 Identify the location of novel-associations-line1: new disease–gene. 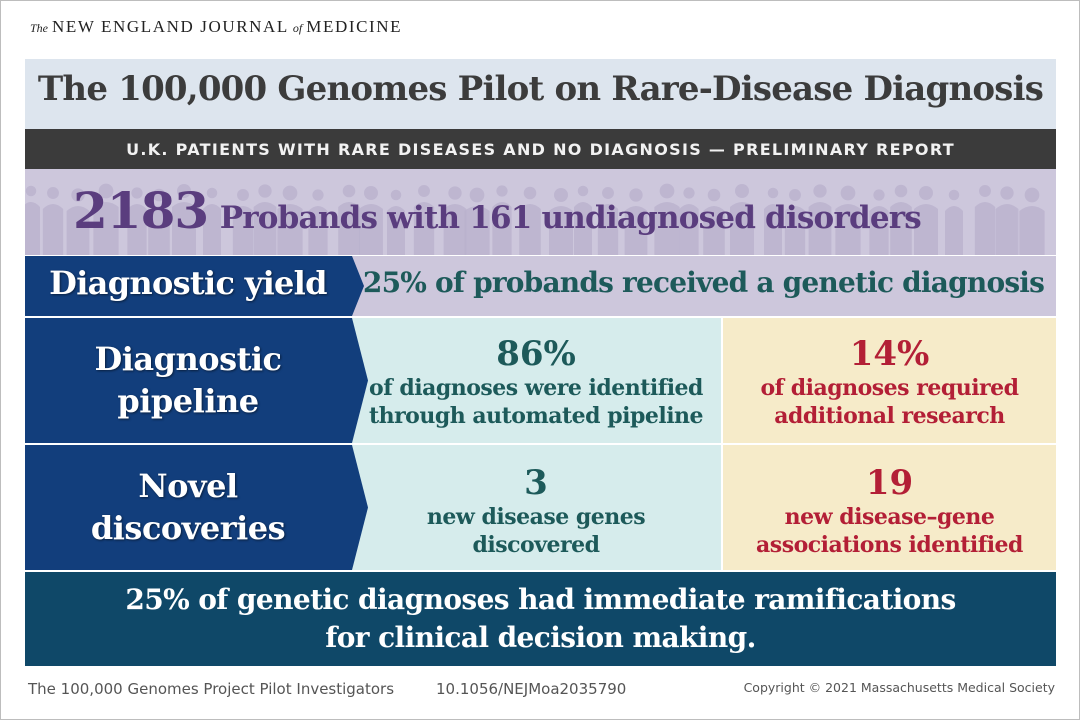
(889, 517).